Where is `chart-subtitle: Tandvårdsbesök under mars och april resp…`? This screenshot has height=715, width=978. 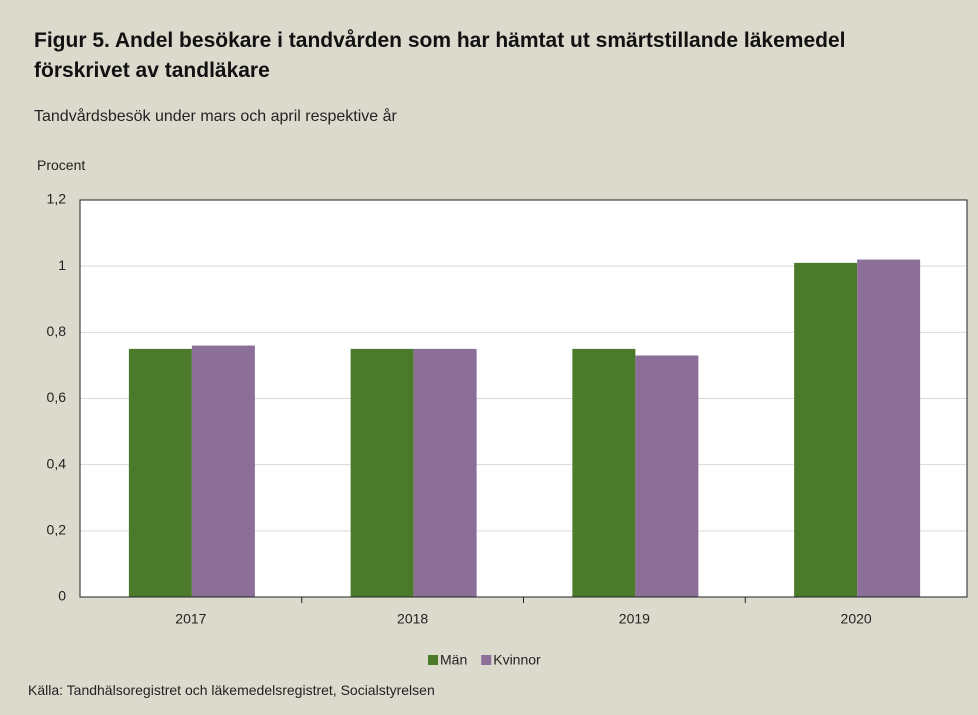 chart-subtitle: Tandvårdsbesök under mars och april resp… is located at coordinates (215, 116).